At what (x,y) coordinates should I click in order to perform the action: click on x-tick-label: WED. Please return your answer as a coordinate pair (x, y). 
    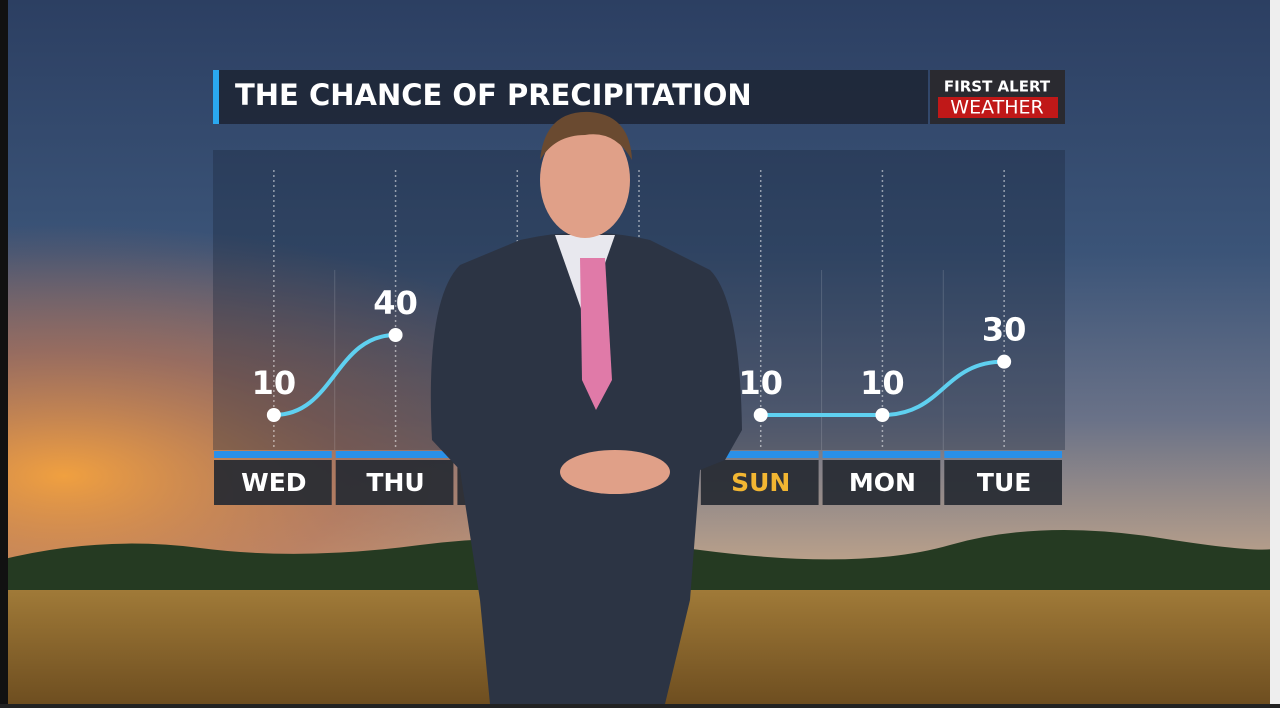
    Looking at the image, I should click on (273, 482).